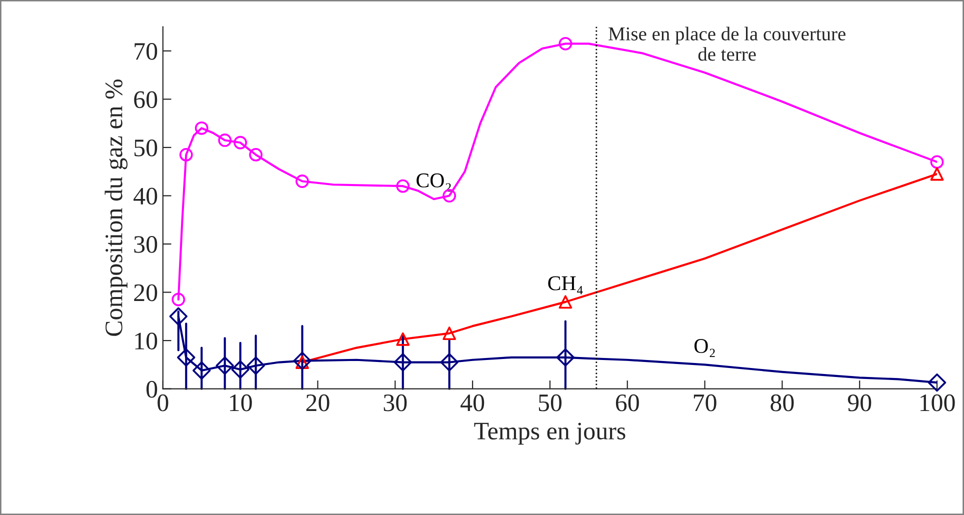 This screenshot has width=964, height=515. Describe the element at coordinates (146, 51) in the screenshot. I see `y-tick-label: 70` at that location.